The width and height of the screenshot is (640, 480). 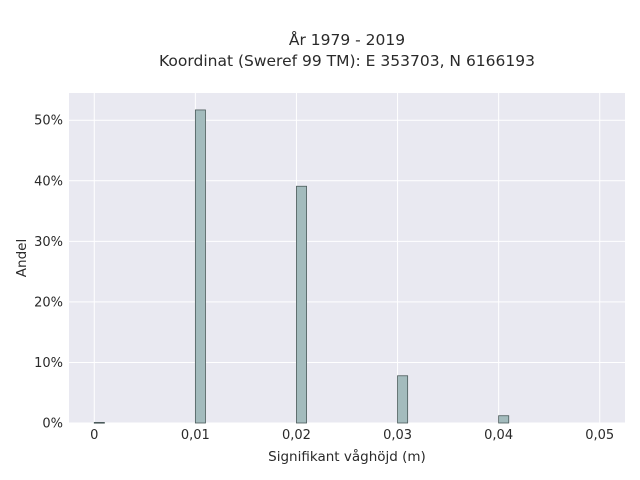 What do you see at coordinates (48, 121) in the screenshot?
I see `y-tick-label: 50%` at bounding box center [48, 121].